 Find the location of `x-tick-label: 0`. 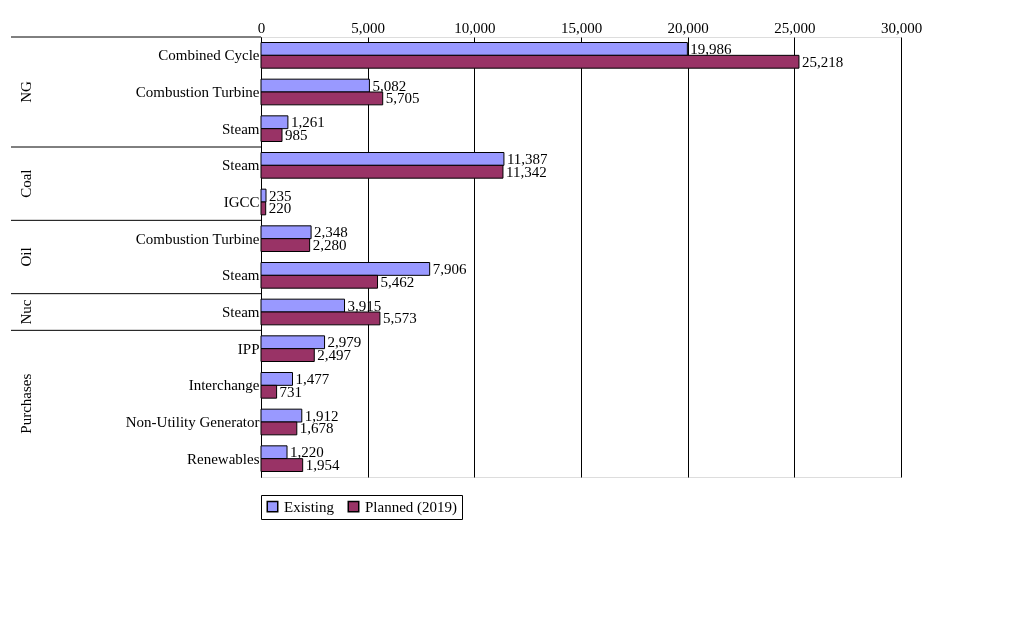

x-tick-label: 0 is located at coordinates (261, 27).